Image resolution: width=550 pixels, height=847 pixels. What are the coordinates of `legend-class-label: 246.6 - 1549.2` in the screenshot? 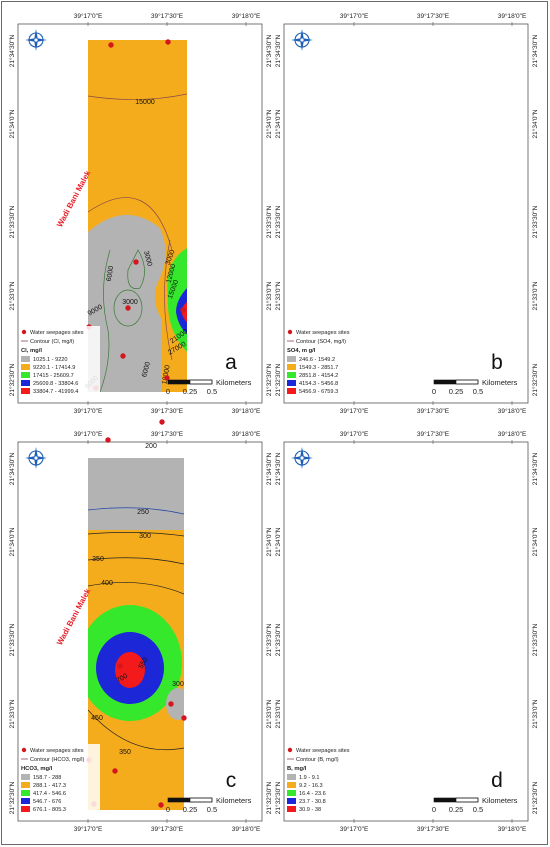 It's located at (317, 360).